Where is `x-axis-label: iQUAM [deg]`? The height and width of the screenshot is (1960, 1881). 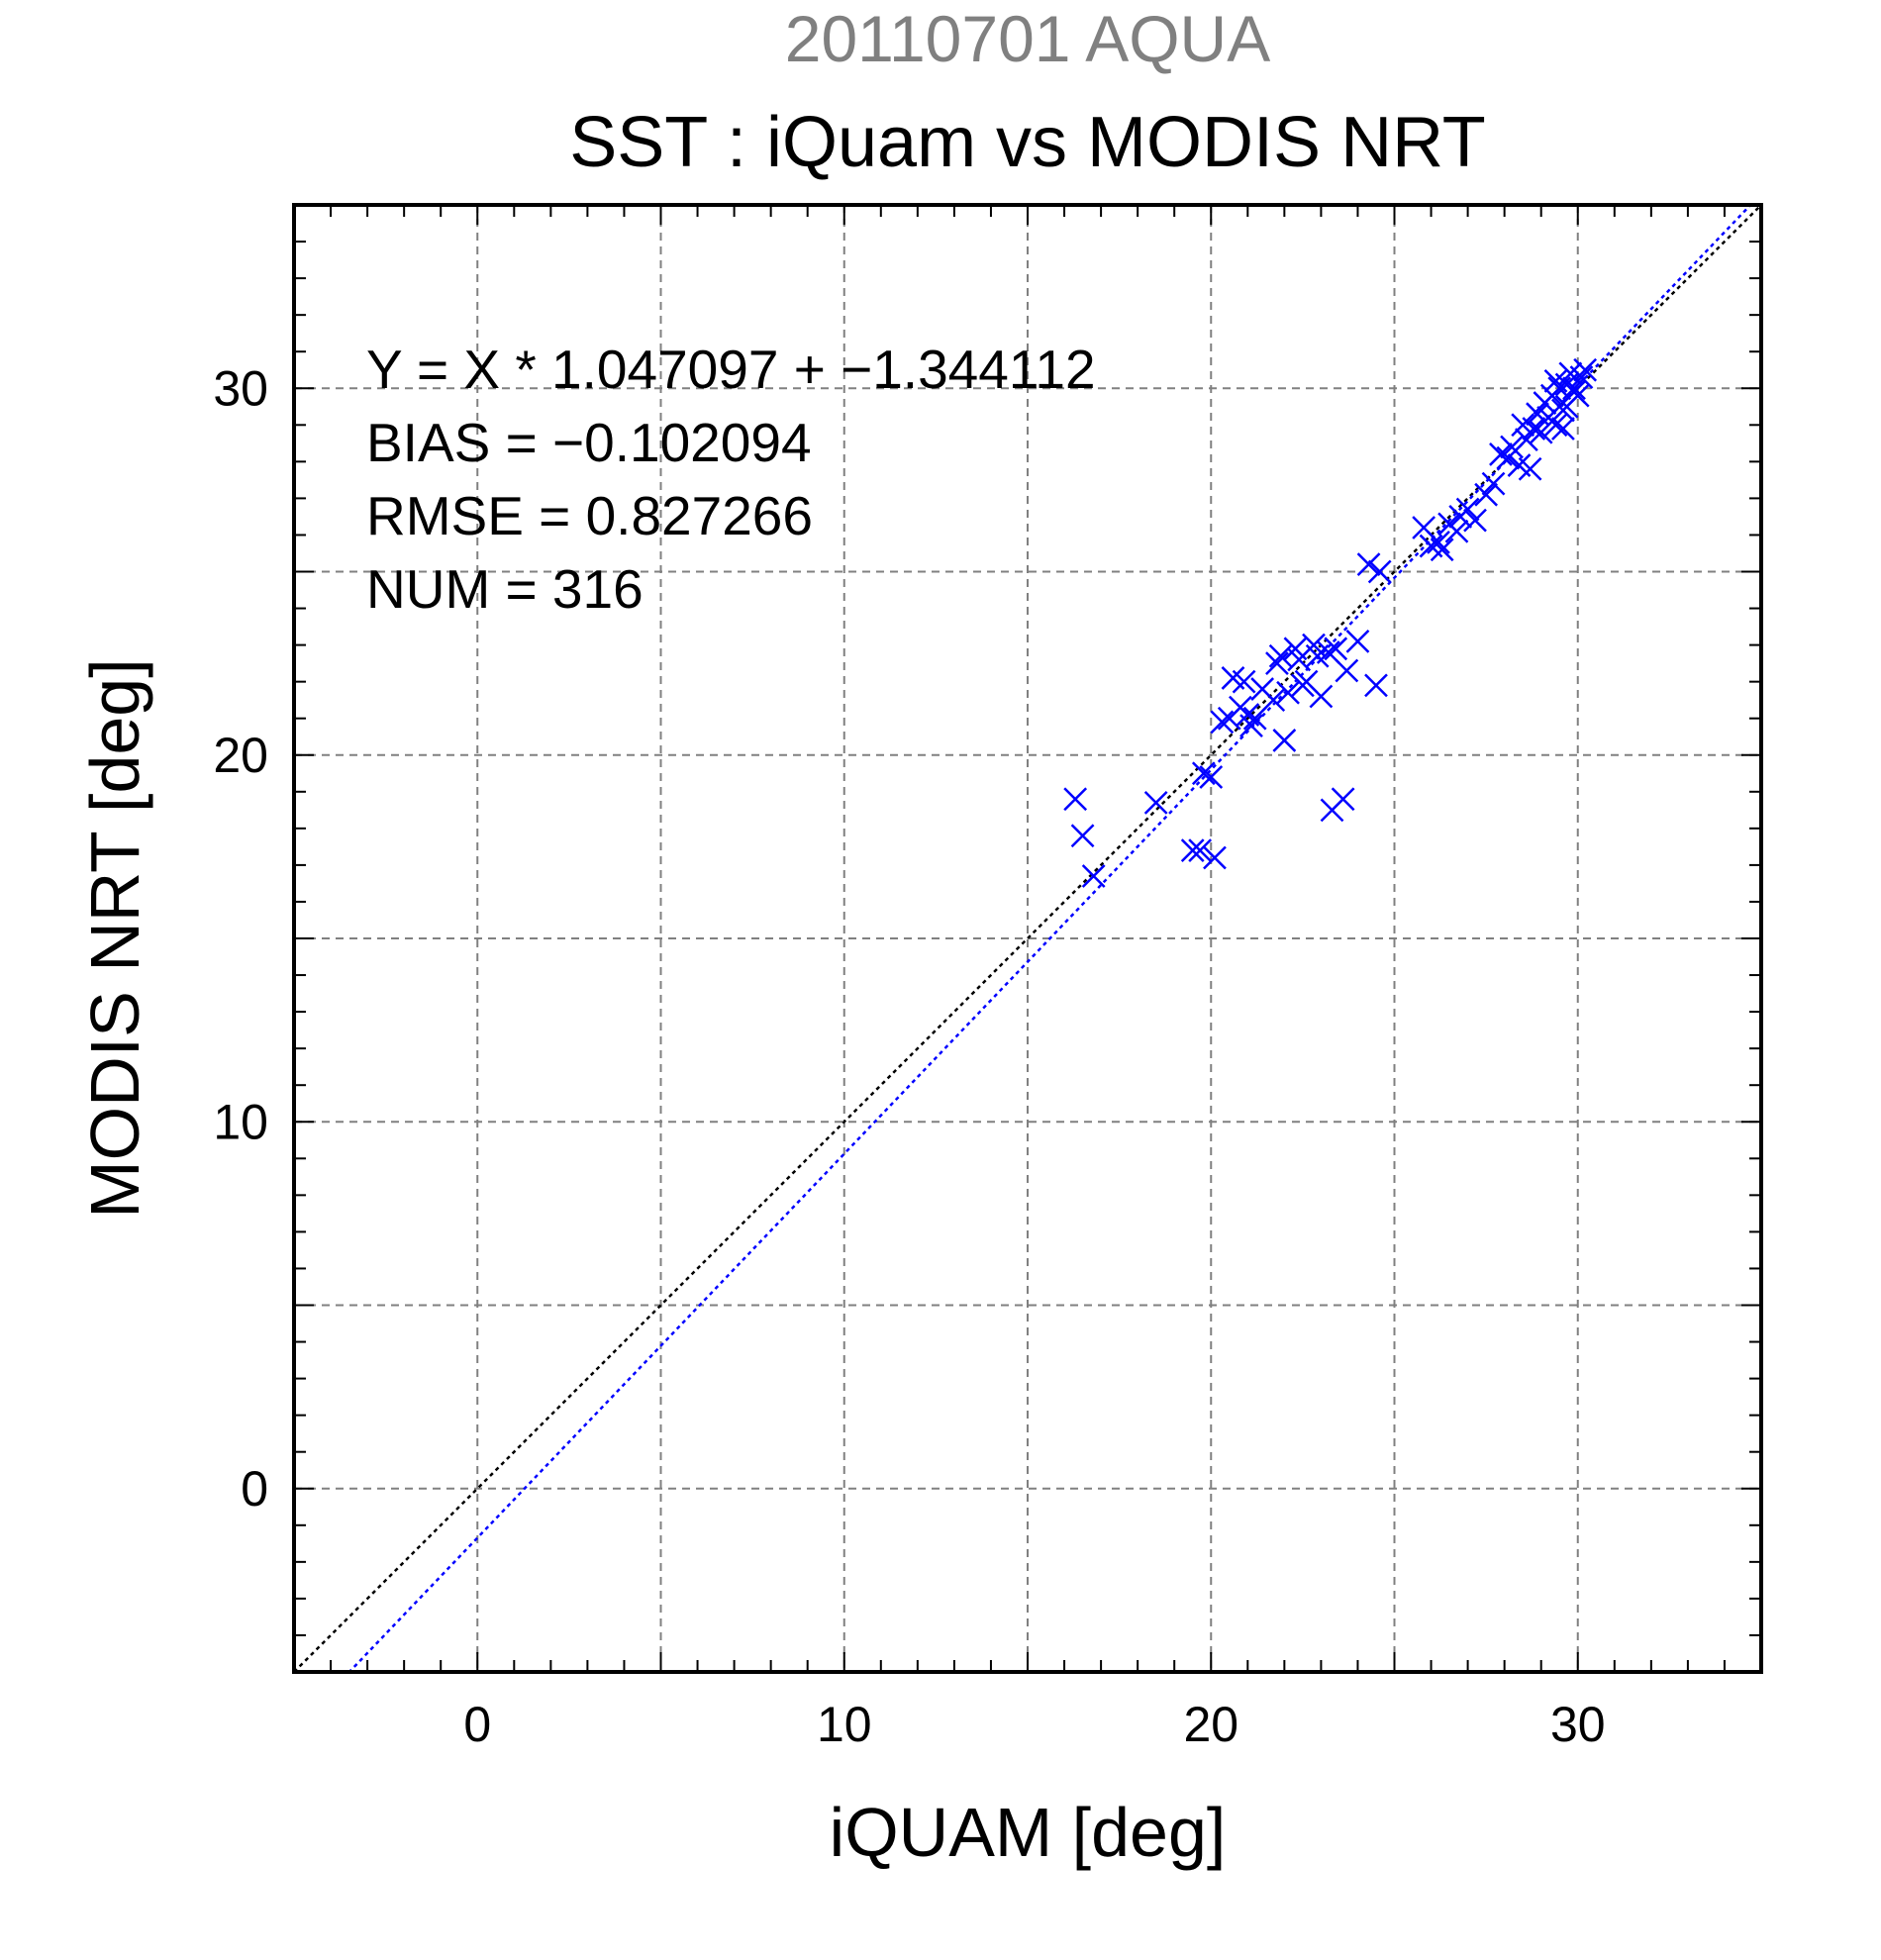 x-axis-label: iQUAM [deg] is located at coordinates (1028, 1832).